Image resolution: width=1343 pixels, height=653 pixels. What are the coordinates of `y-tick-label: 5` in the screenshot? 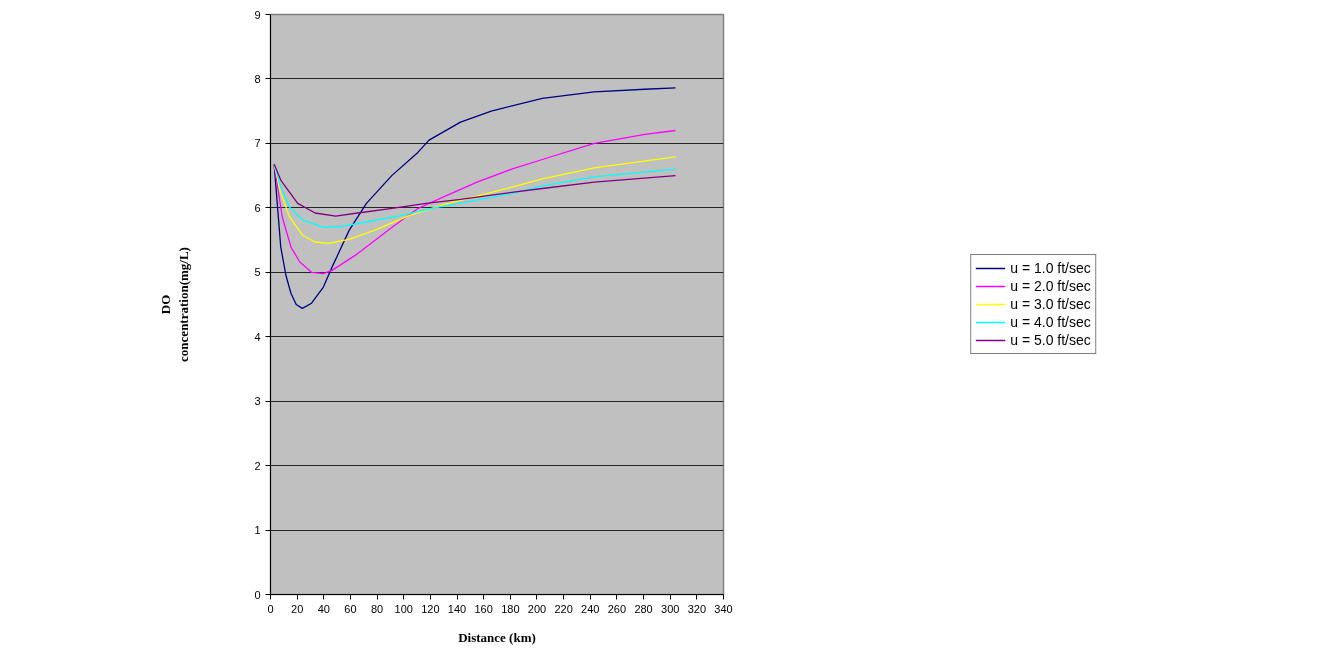 It's located at (257, 272).